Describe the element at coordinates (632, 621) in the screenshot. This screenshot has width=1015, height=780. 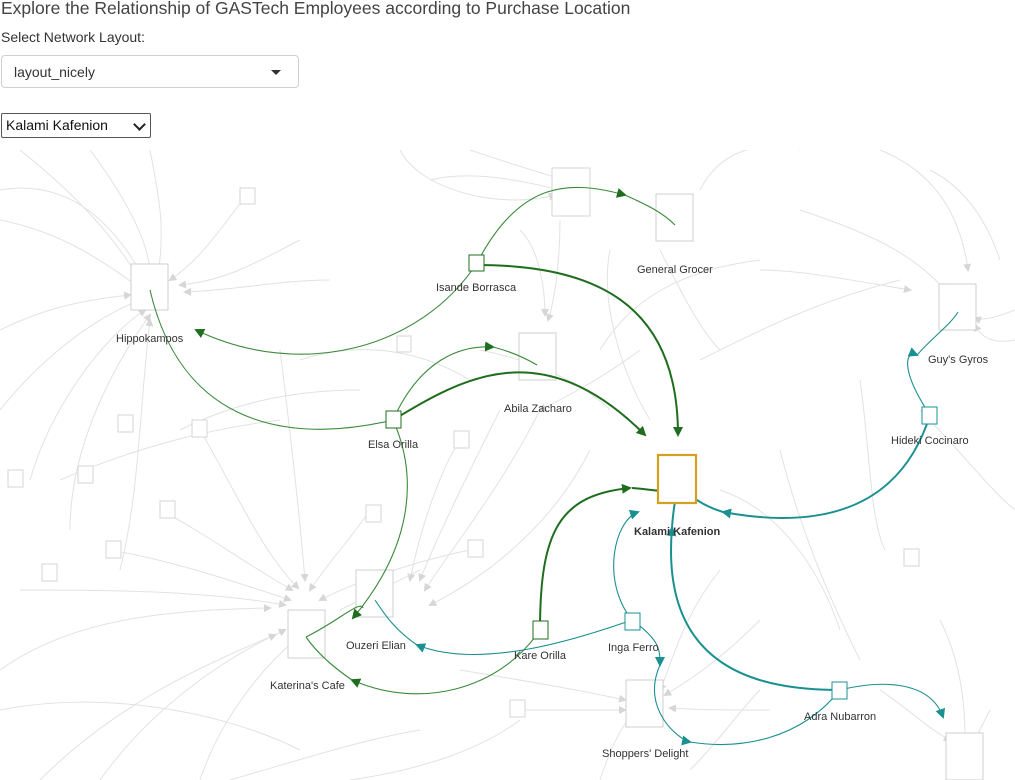
I see `node-inga-ferro` at that location.